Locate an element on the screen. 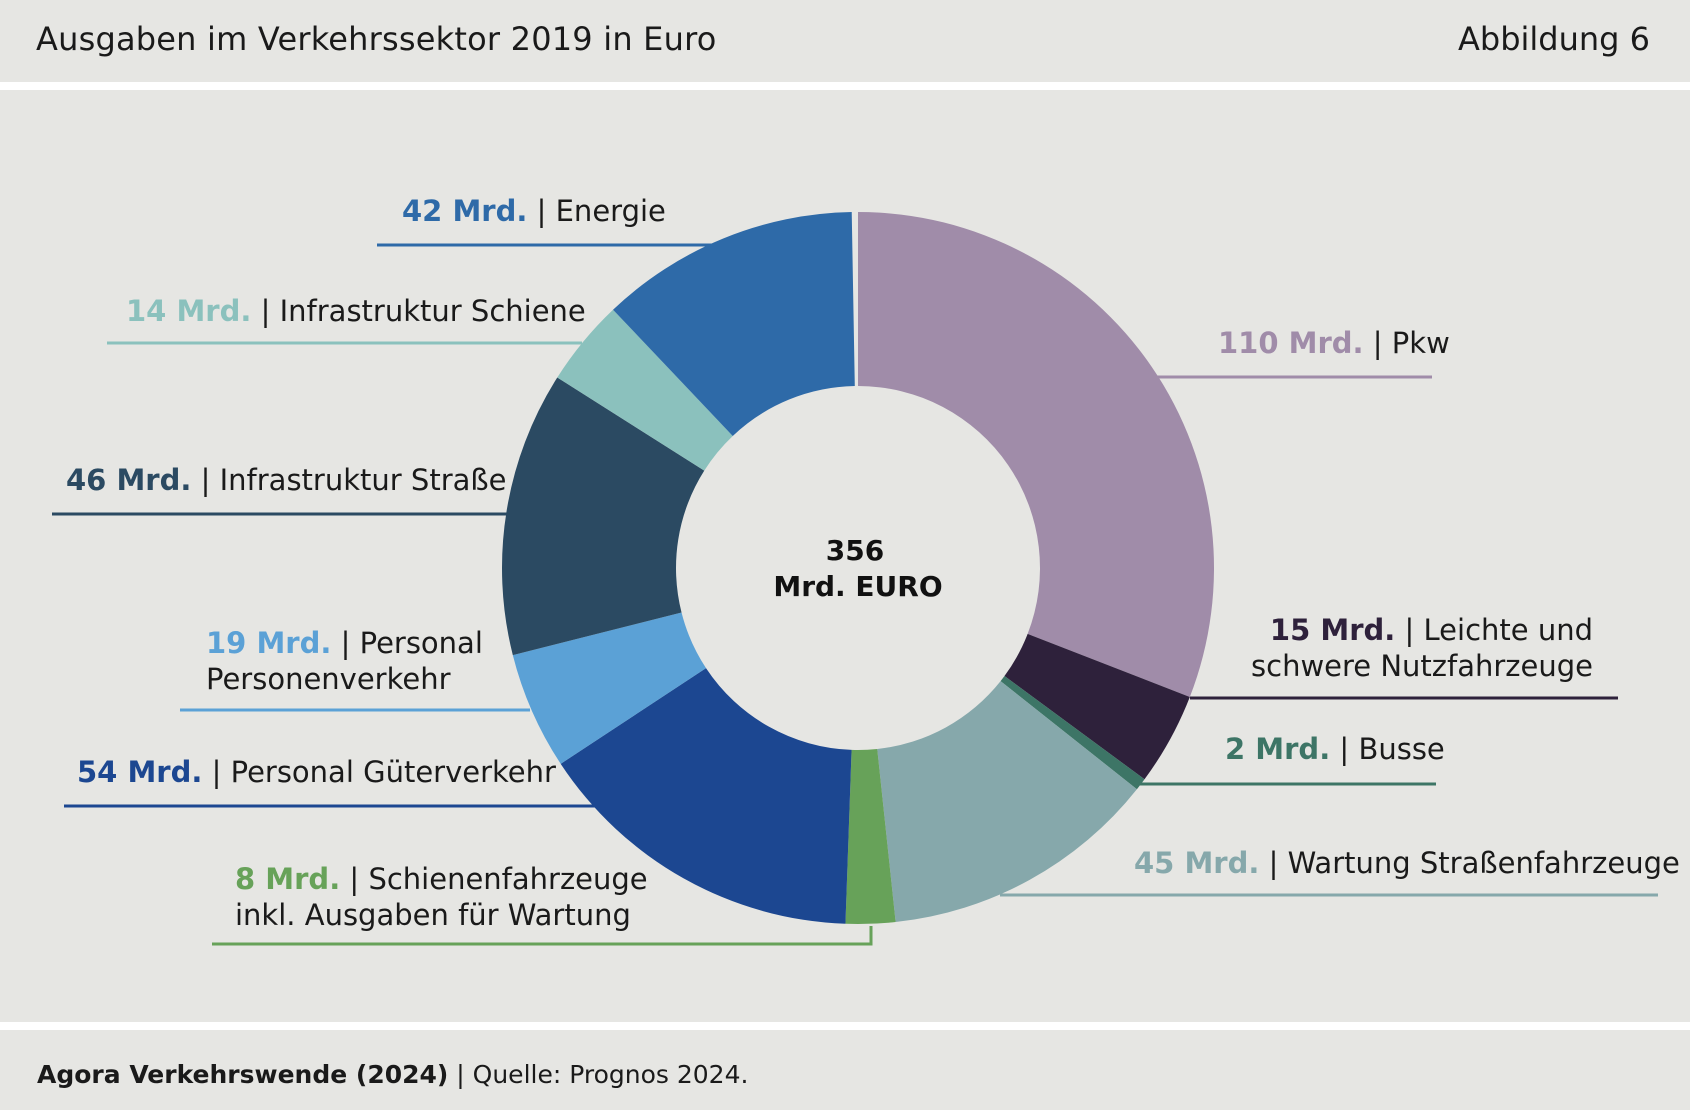 The height and width of the screenshot is (1110, 1690). slice-category-label: Infrastruktur Straße is located at coordinates (363, 480).